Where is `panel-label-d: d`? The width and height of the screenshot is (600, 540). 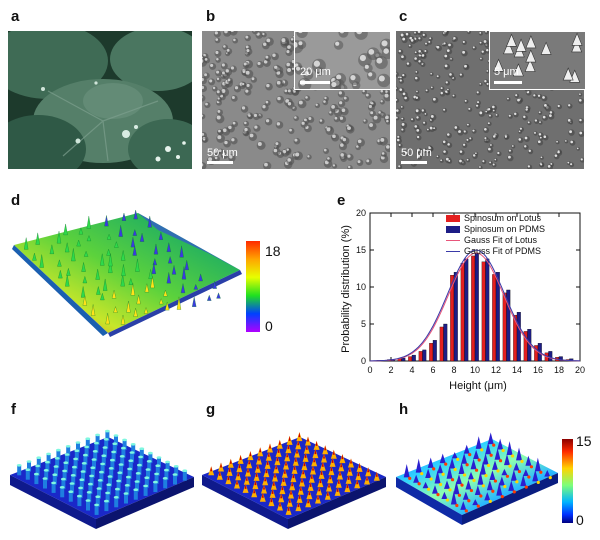
panel-label-d: d is located at coordinates (16, 200).